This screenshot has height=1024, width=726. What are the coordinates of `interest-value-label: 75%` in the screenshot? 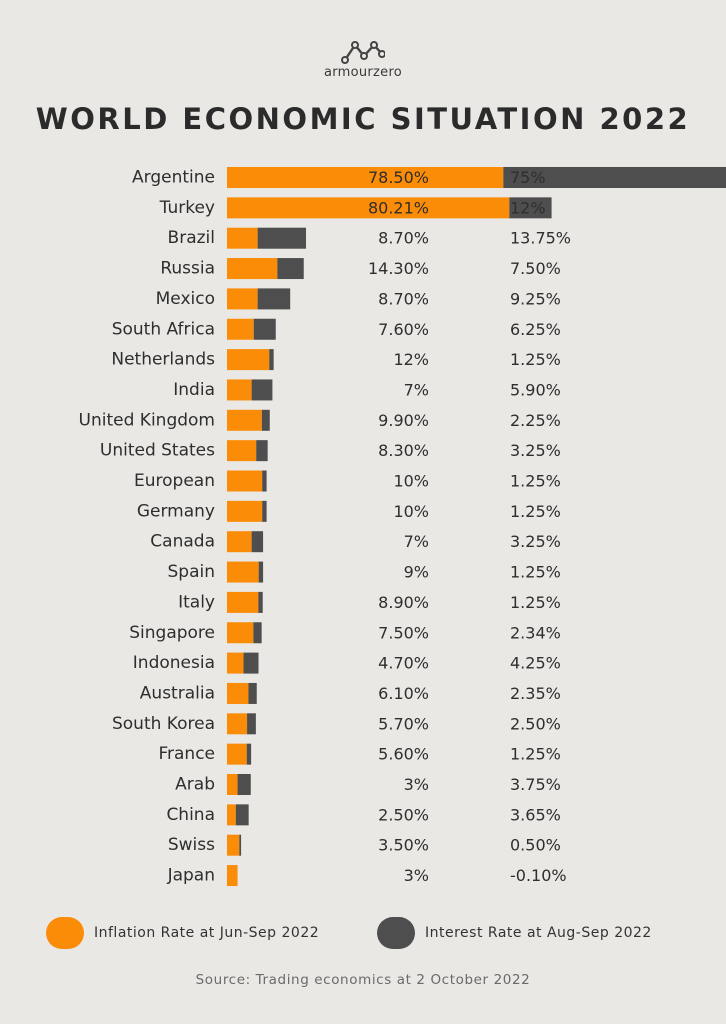 It's located at (528, 177).